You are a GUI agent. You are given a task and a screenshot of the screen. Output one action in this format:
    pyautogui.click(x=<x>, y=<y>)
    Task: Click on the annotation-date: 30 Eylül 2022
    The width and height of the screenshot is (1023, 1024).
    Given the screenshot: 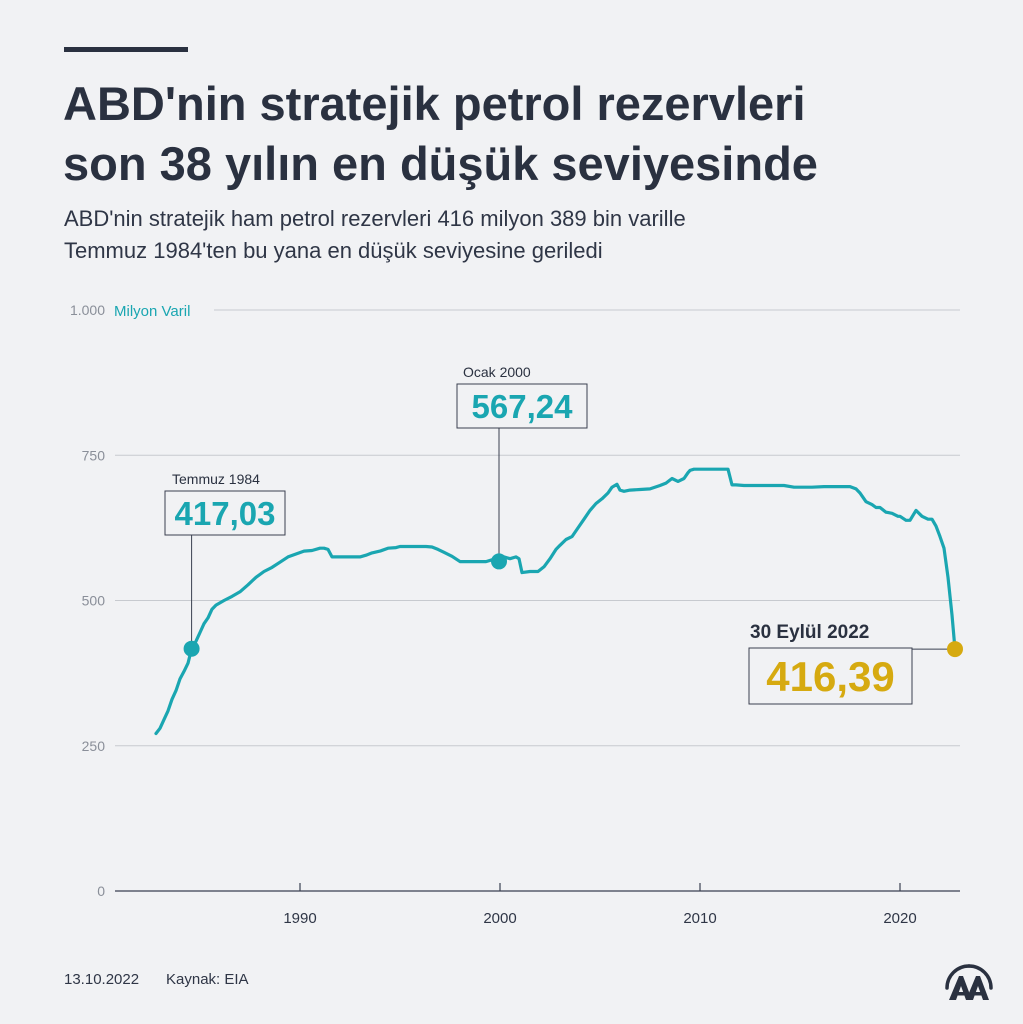 What is the action you would take?
    pyautogui.click(x=809, y=632)
    